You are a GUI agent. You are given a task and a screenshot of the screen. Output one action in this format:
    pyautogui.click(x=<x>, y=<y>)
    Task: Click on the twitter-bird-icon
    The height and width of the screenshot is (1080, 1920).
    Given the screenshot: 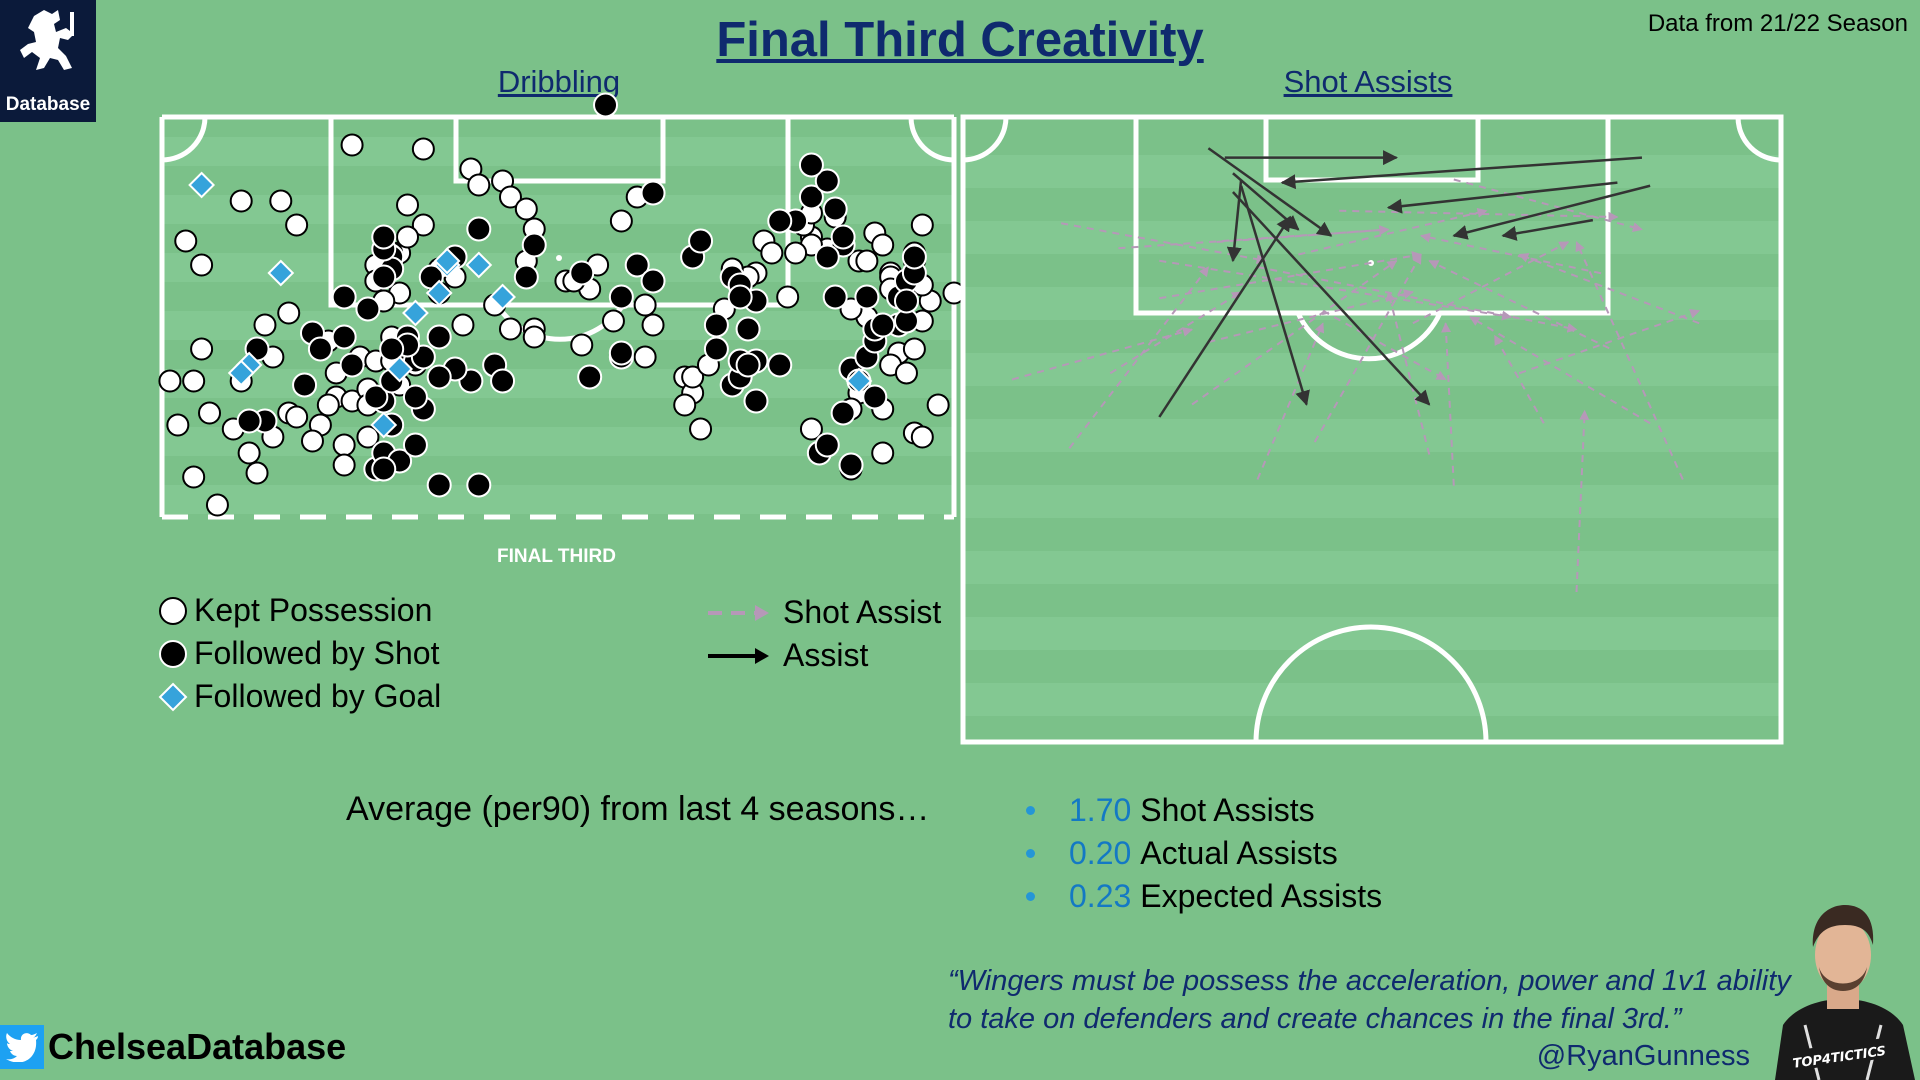 What is the action you would take?
    pyautogui.click(x=22, y=1047)
    